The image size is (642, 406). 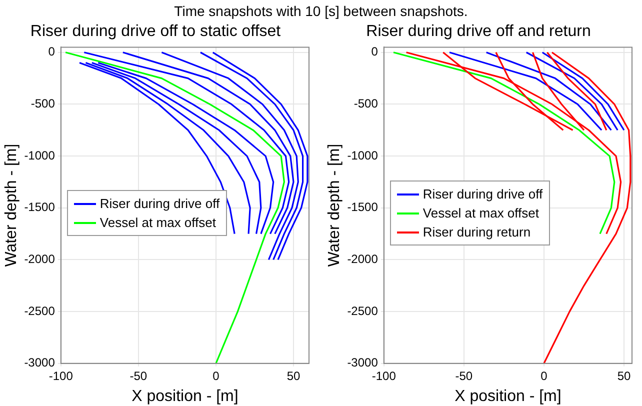 I want to click on chart-title: Riser during drive off and return, so click(x=478, y=31).